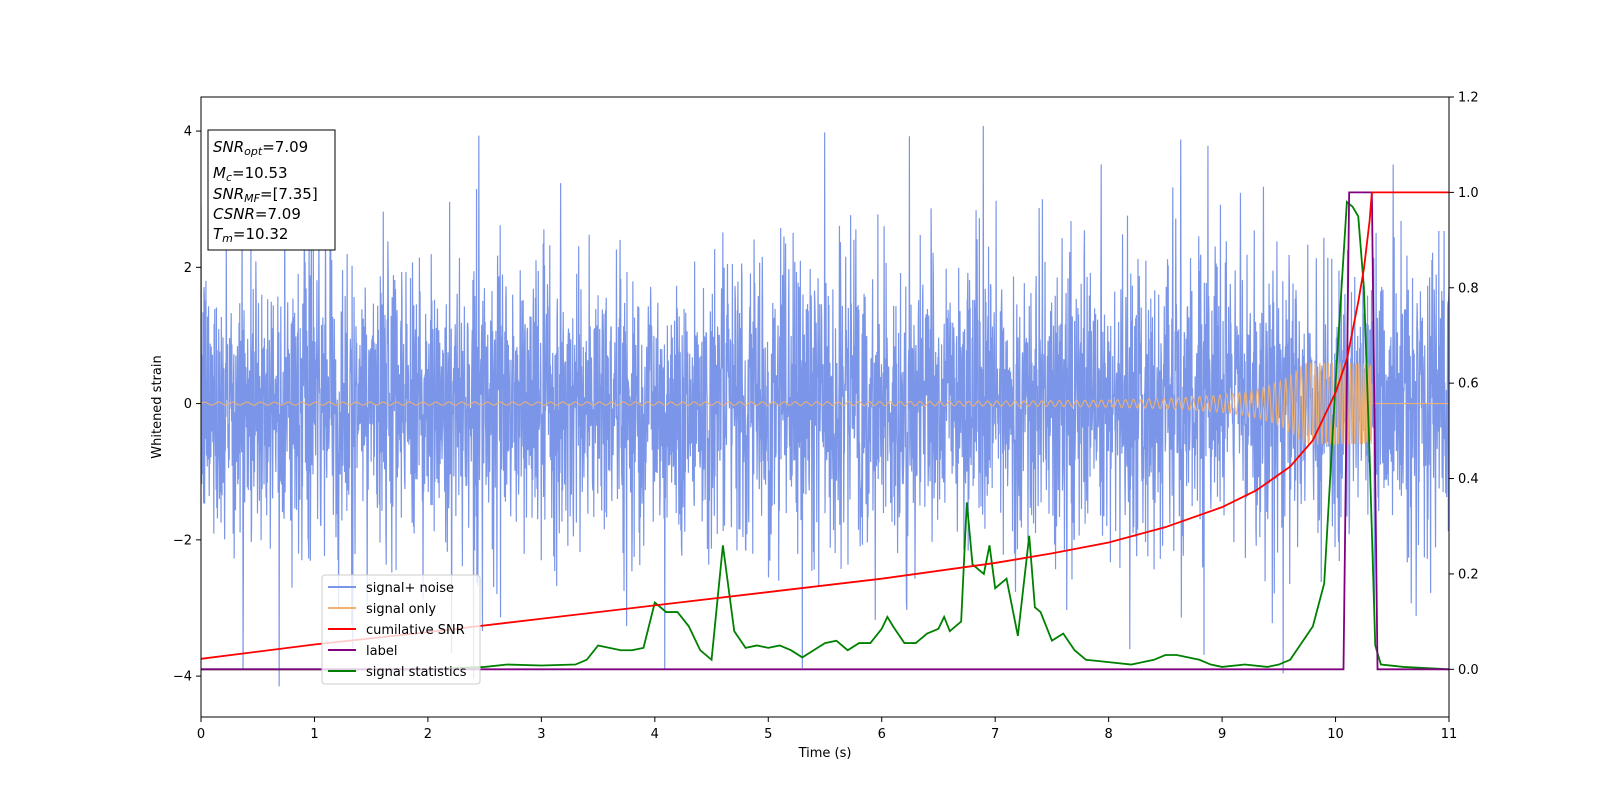 This screenshot has width=1600, height=800. Describe the element at coordinates (314, 734) in the screenshot. I see `x-tick-label: 1` at that location.